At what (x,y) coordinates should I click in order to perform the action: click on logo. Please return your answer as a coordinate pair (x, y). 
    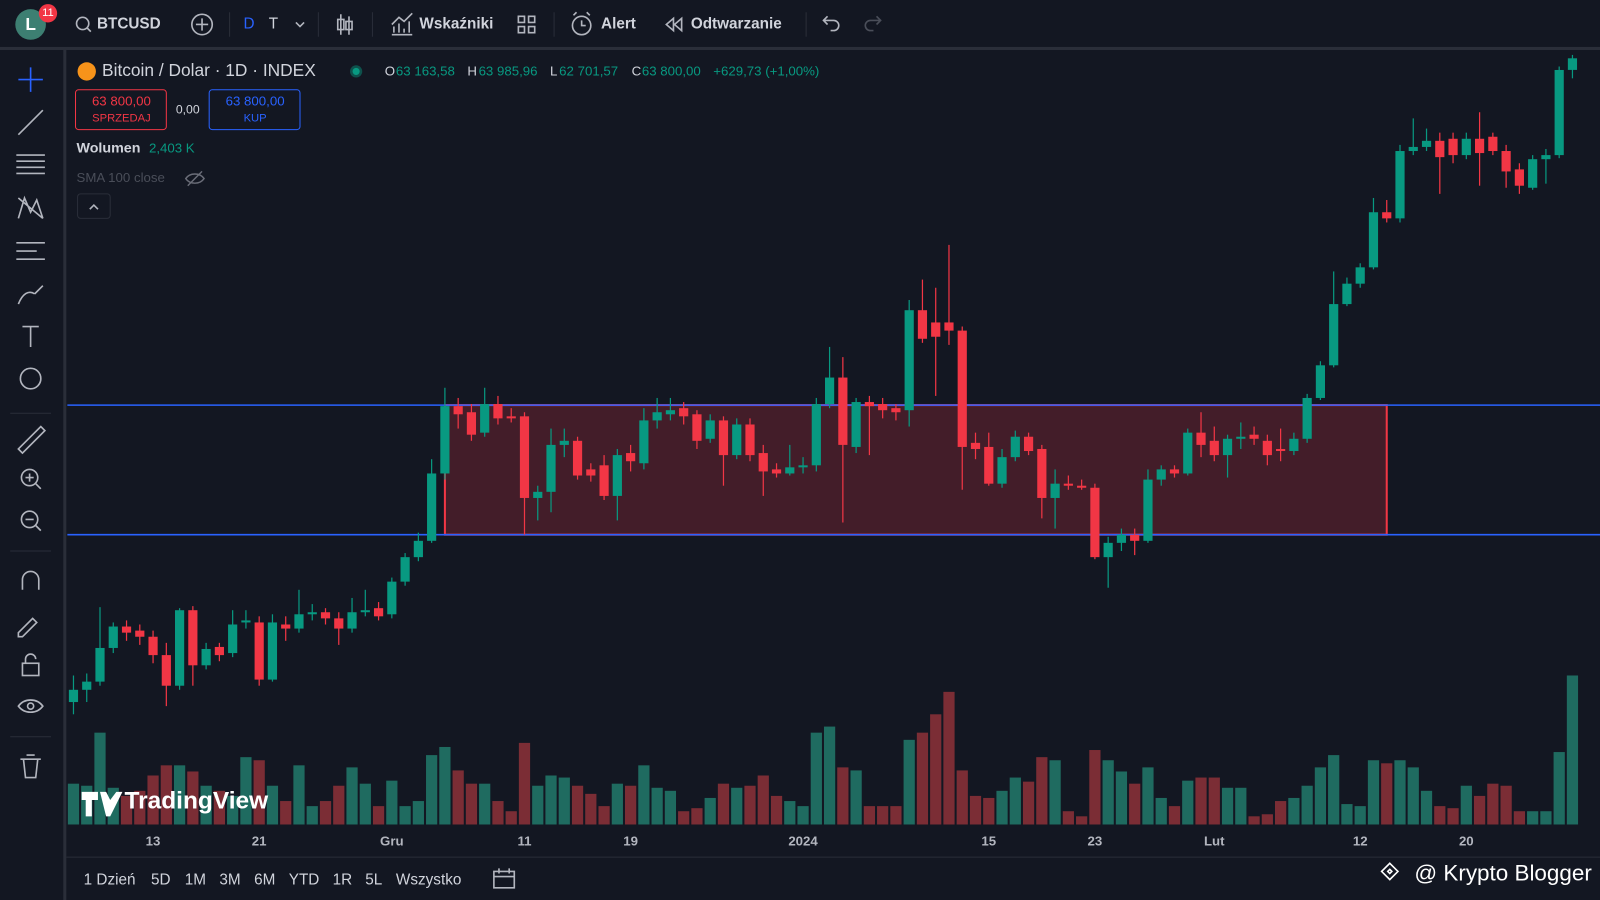
    Looking at the image, I should click on (102, 804).